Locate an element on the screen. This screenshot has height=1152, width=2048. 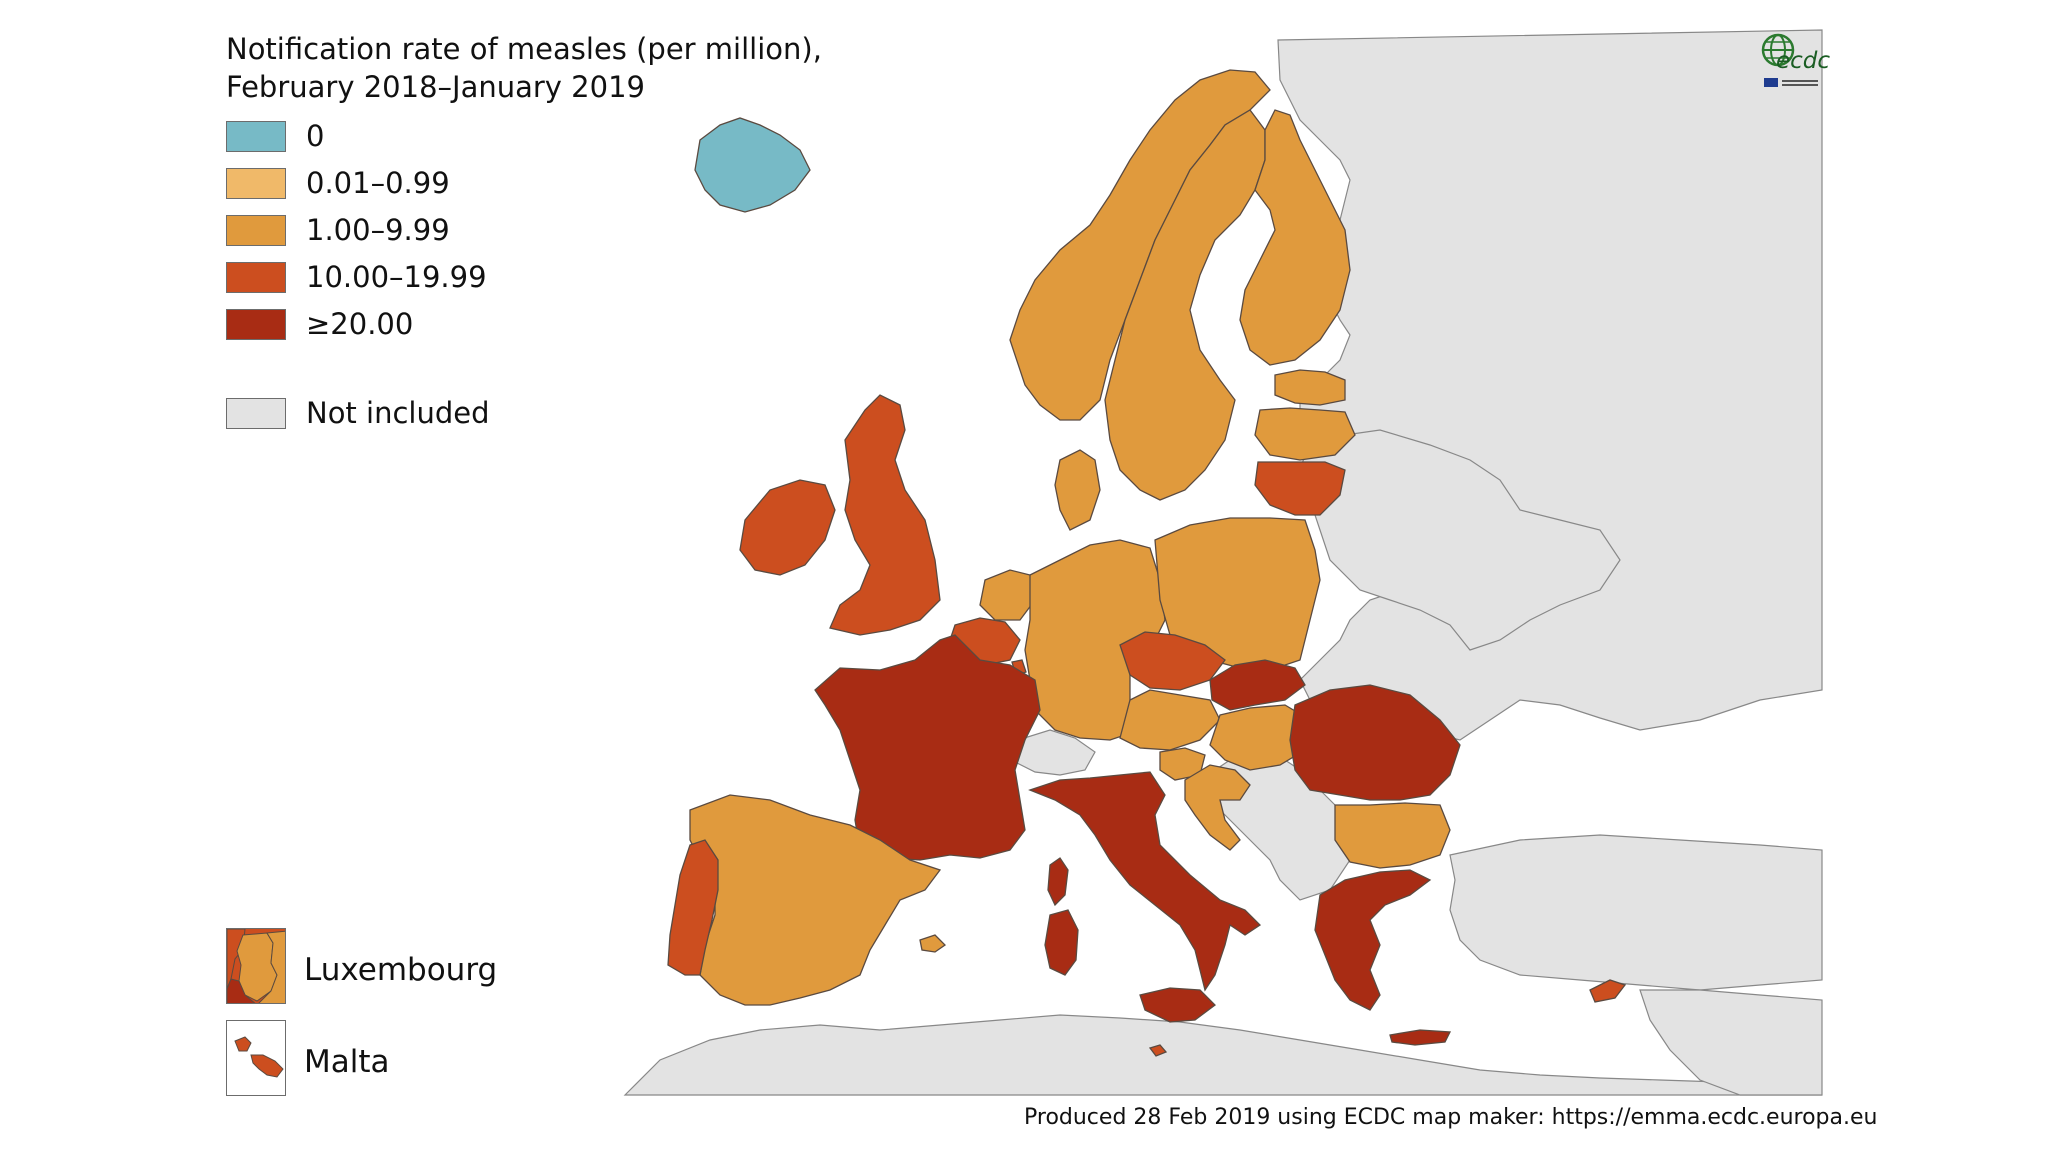
legend-label: 0.01–0.99 is located at coordinates (378, 183).